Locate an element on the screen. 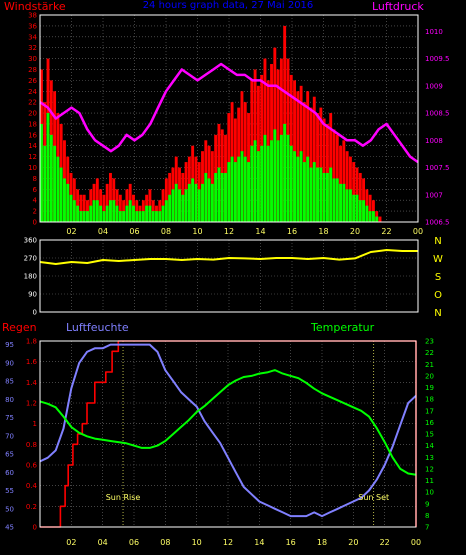  temperature-tick-label: 17 is located at coordinates (429, 411).